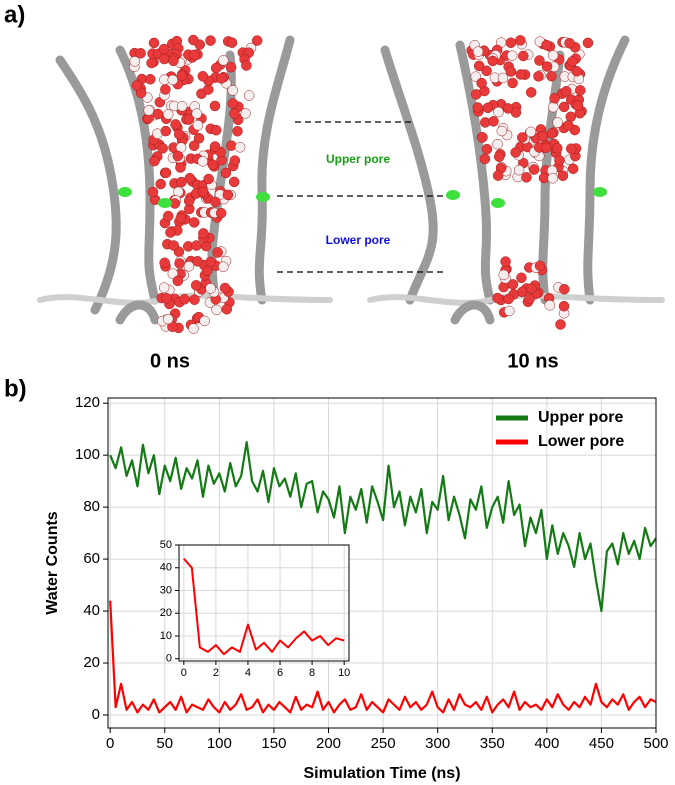  Describe the element at coordinates (344, 673) in the screenshot. I see `x-tick-label: 10` at that location.